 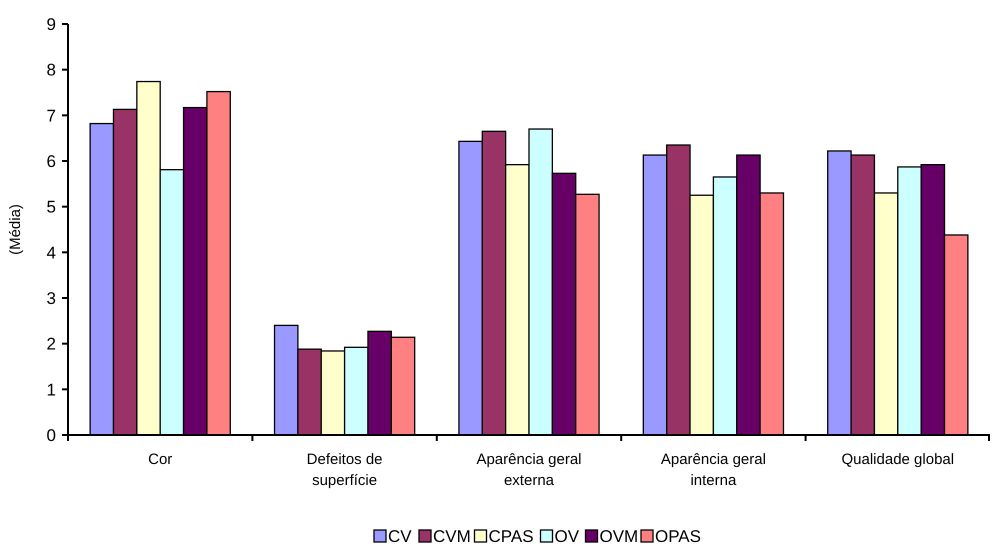 What do you see at coordinates (51, 435) in the screenshot?
I see `y-tick-label: 0` at bounding box center [51, 435].